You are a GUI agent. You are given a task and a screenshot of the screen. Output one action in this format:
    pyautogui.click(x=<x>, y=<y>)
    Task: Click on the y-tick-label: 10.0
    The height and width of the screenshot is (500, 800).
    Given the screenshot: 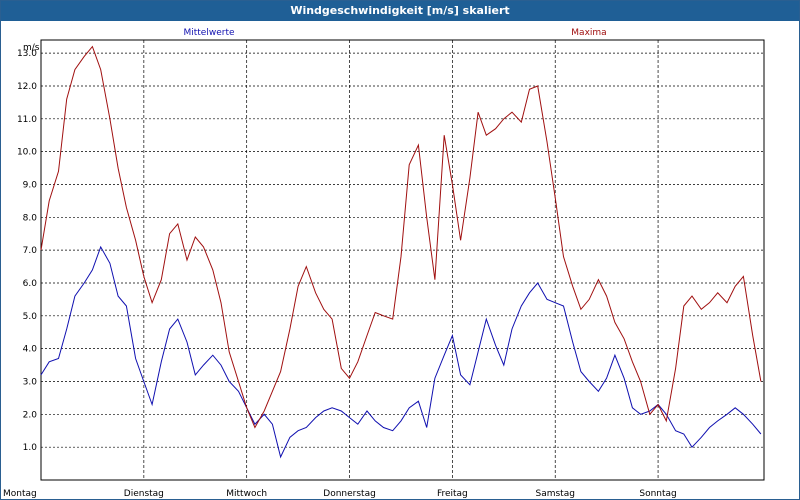 What is the action you would take?
    pyautogui.click(x=27, y=153)
    